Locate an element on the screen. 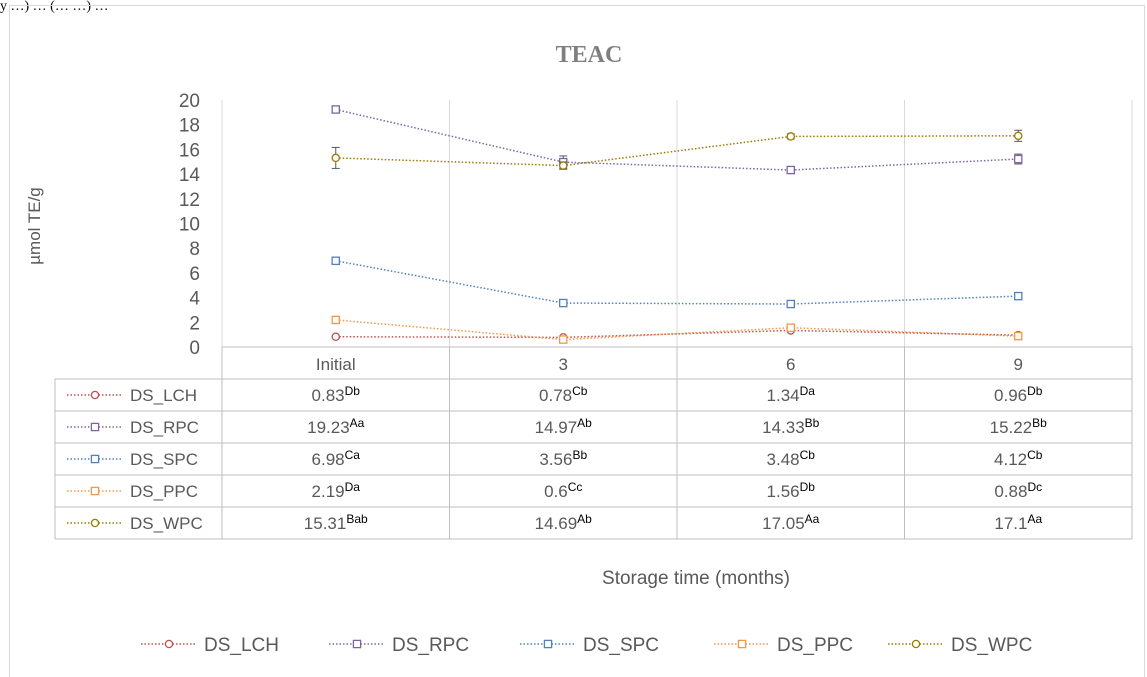  significance-letters: Ca is located at coordinates (353, 455).